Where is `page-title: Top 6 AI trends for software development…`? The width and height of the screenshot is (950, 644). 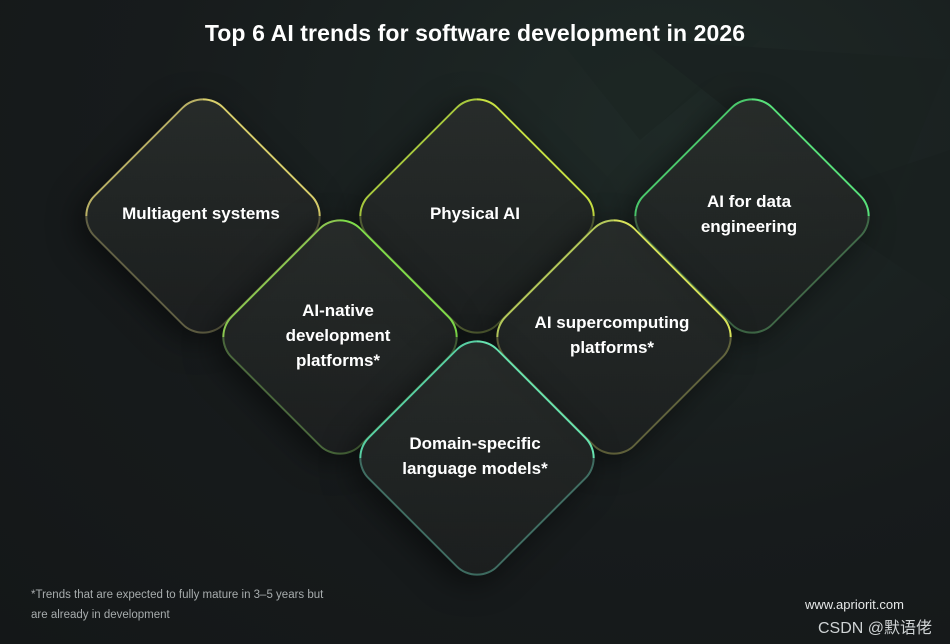 page-title: Top 6 AI trends for software development… is located at coordinates (475, 33).